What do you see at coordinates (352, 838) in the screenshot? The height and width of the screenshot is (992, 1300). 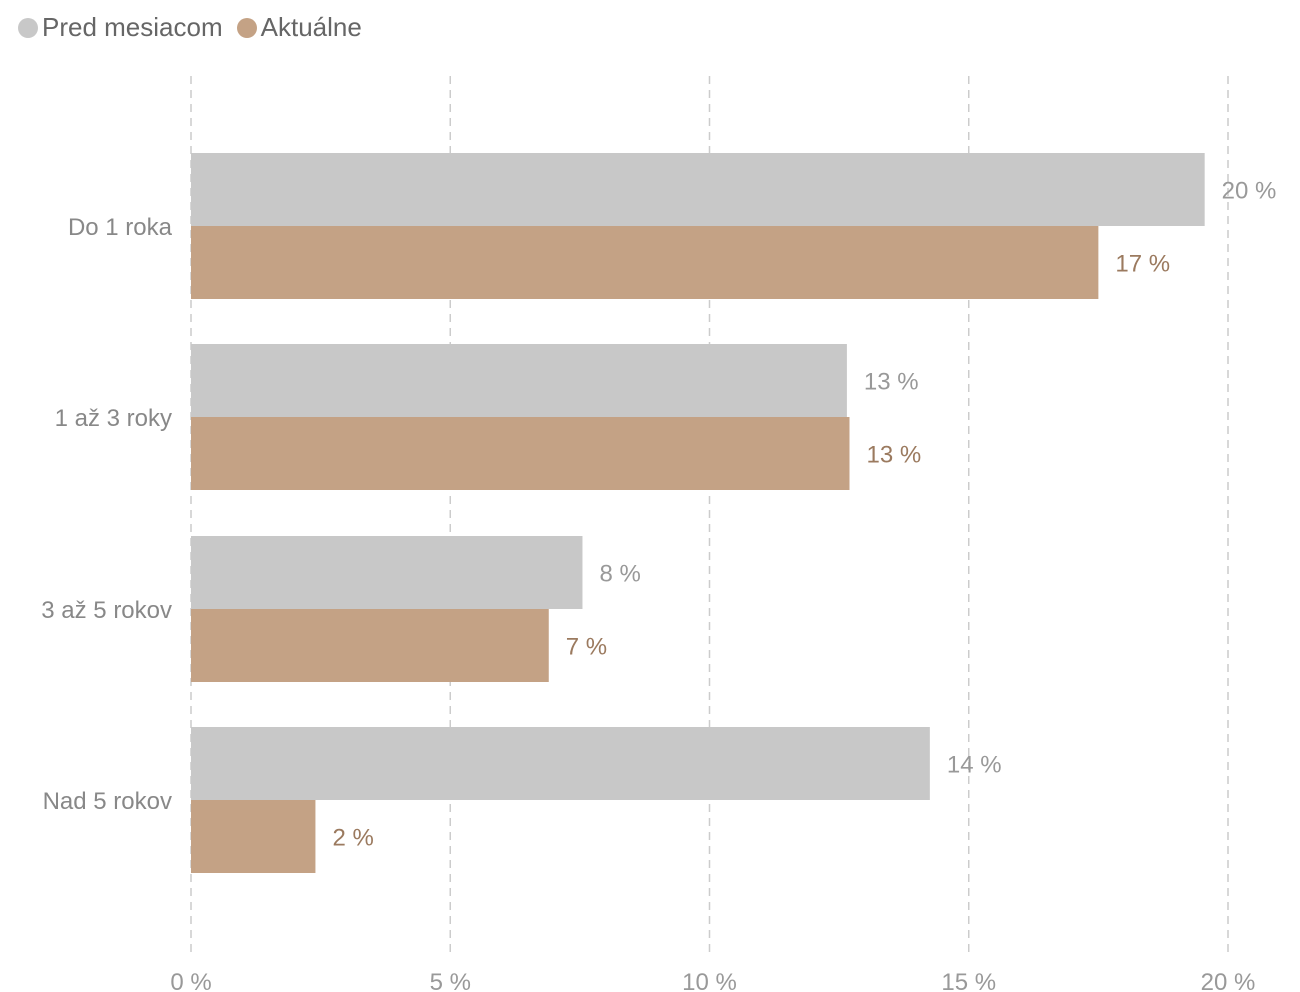 I see `data-label-current: 2 %` at bounding box center [352, 838].